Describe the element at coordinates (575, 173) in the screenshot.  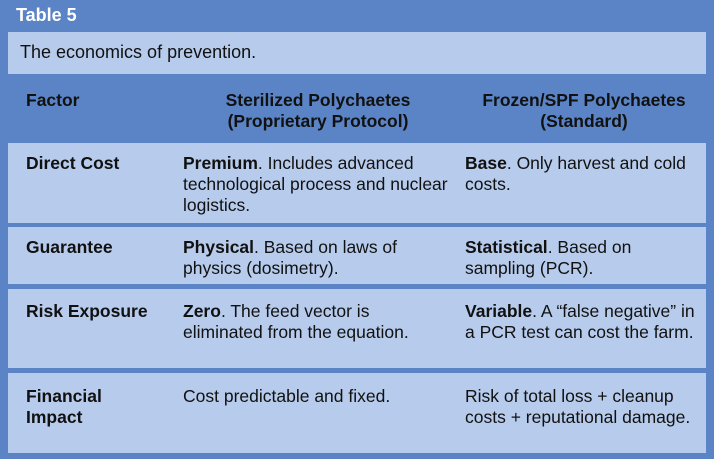
I see `cell-description: . Only harvest and cold costs.` at that location.